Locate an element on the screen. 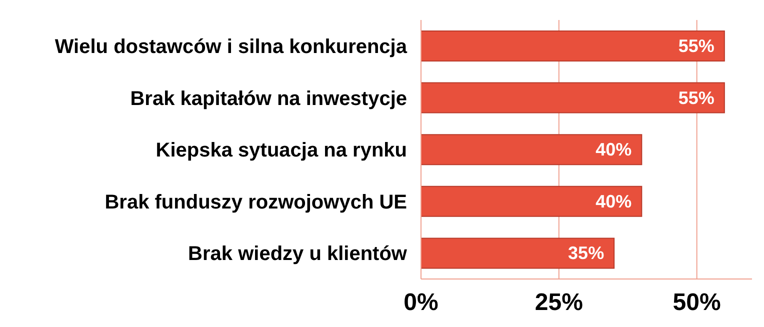 The width and height of the screenshot is (764, 327). x-tick-label: 50% is located at coordinates (696, 302).